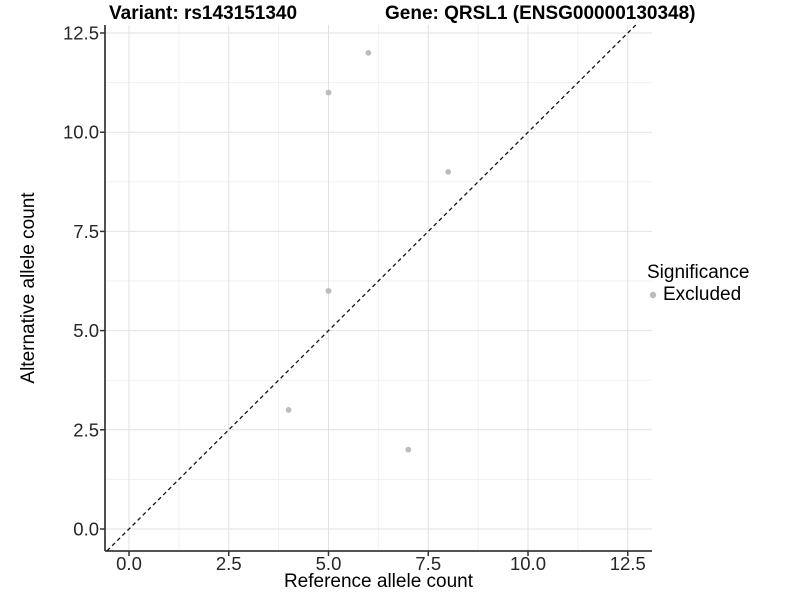  I want to click on y-tick-label: 12.5, so click(81, 33).